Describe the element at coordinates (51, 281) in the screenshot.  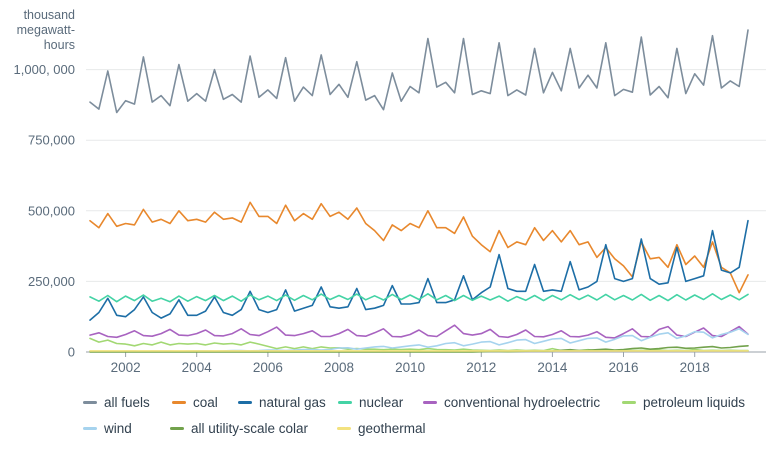
I see `y-tick-label: 250,000` at that location.